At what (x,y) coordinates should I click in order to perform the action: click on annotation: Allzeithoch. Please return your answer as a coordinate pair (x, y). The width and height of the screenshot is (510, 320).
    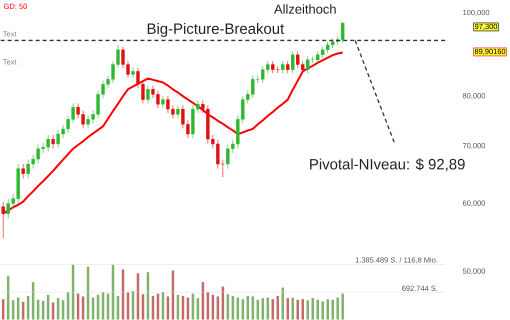
    Looking at the image, I should click on (305, 9).